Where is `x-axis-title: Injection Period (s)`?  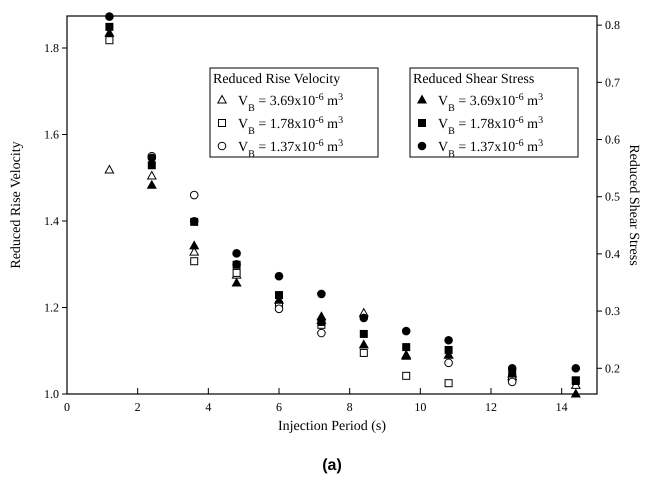
x-axis-title: Injection Period (s) is located at coordinates (332, 426).